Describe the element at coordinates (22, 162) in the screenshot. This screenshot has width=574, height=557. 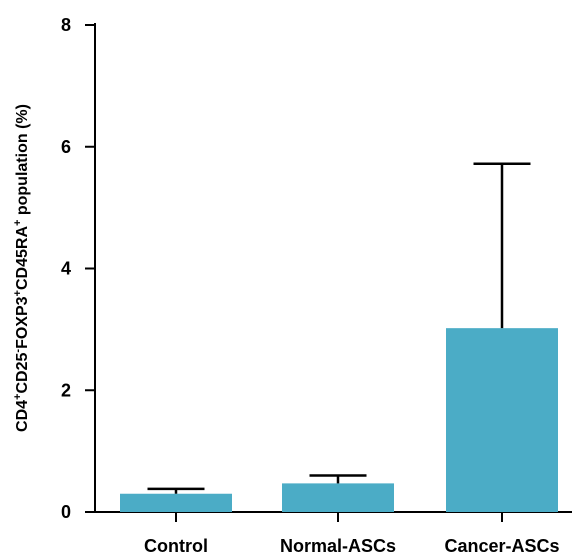
I see `y-axis-title-segment: population (%)` at that location.